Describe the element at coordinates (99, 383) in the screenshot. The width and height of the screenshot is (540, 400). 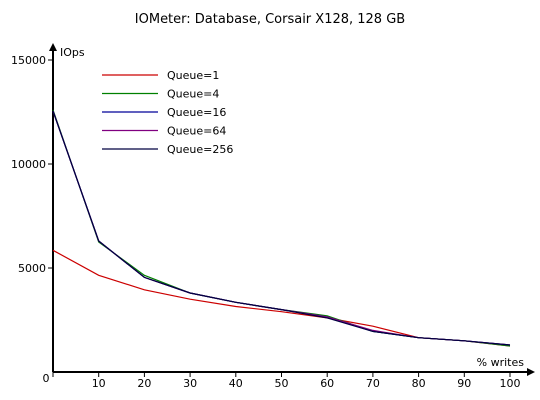
I see `x-tick-label: 10` at that location.